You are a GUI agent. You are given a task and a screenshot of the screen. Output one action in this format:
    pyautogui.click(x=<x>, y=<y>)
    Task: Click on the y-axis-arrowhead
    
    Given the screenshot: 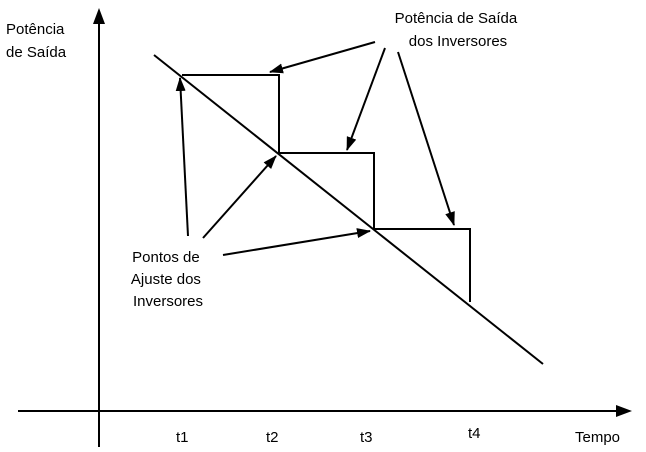 What is the action you would take?
    pyautogui.click(x=99, y=16)
    